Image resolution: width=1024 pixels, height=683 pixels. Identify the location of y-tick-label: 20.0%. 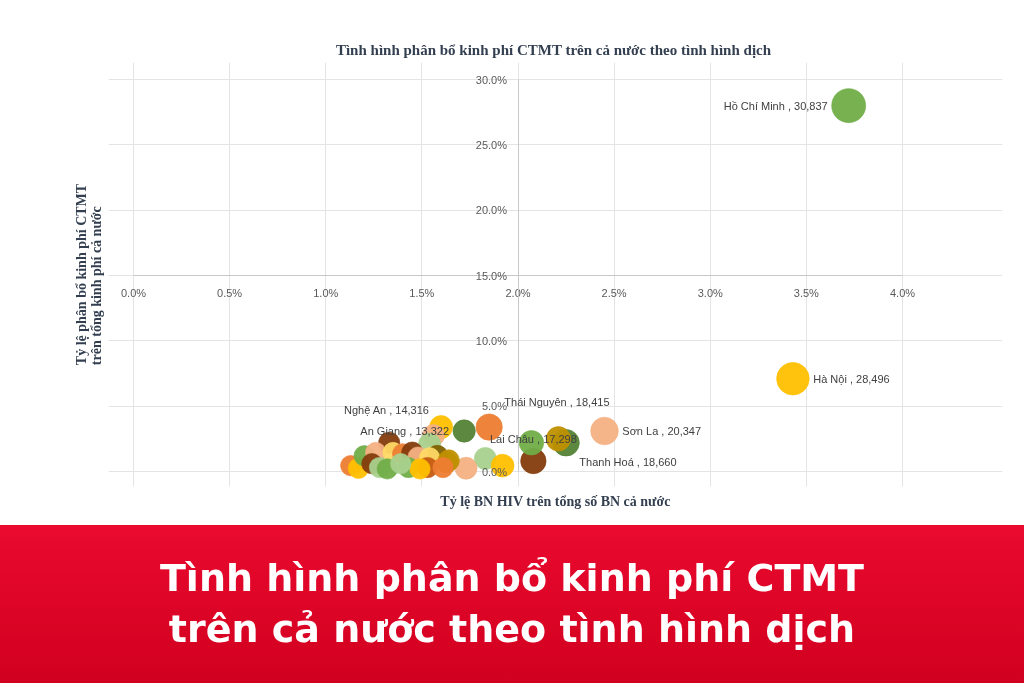
(491, 210).